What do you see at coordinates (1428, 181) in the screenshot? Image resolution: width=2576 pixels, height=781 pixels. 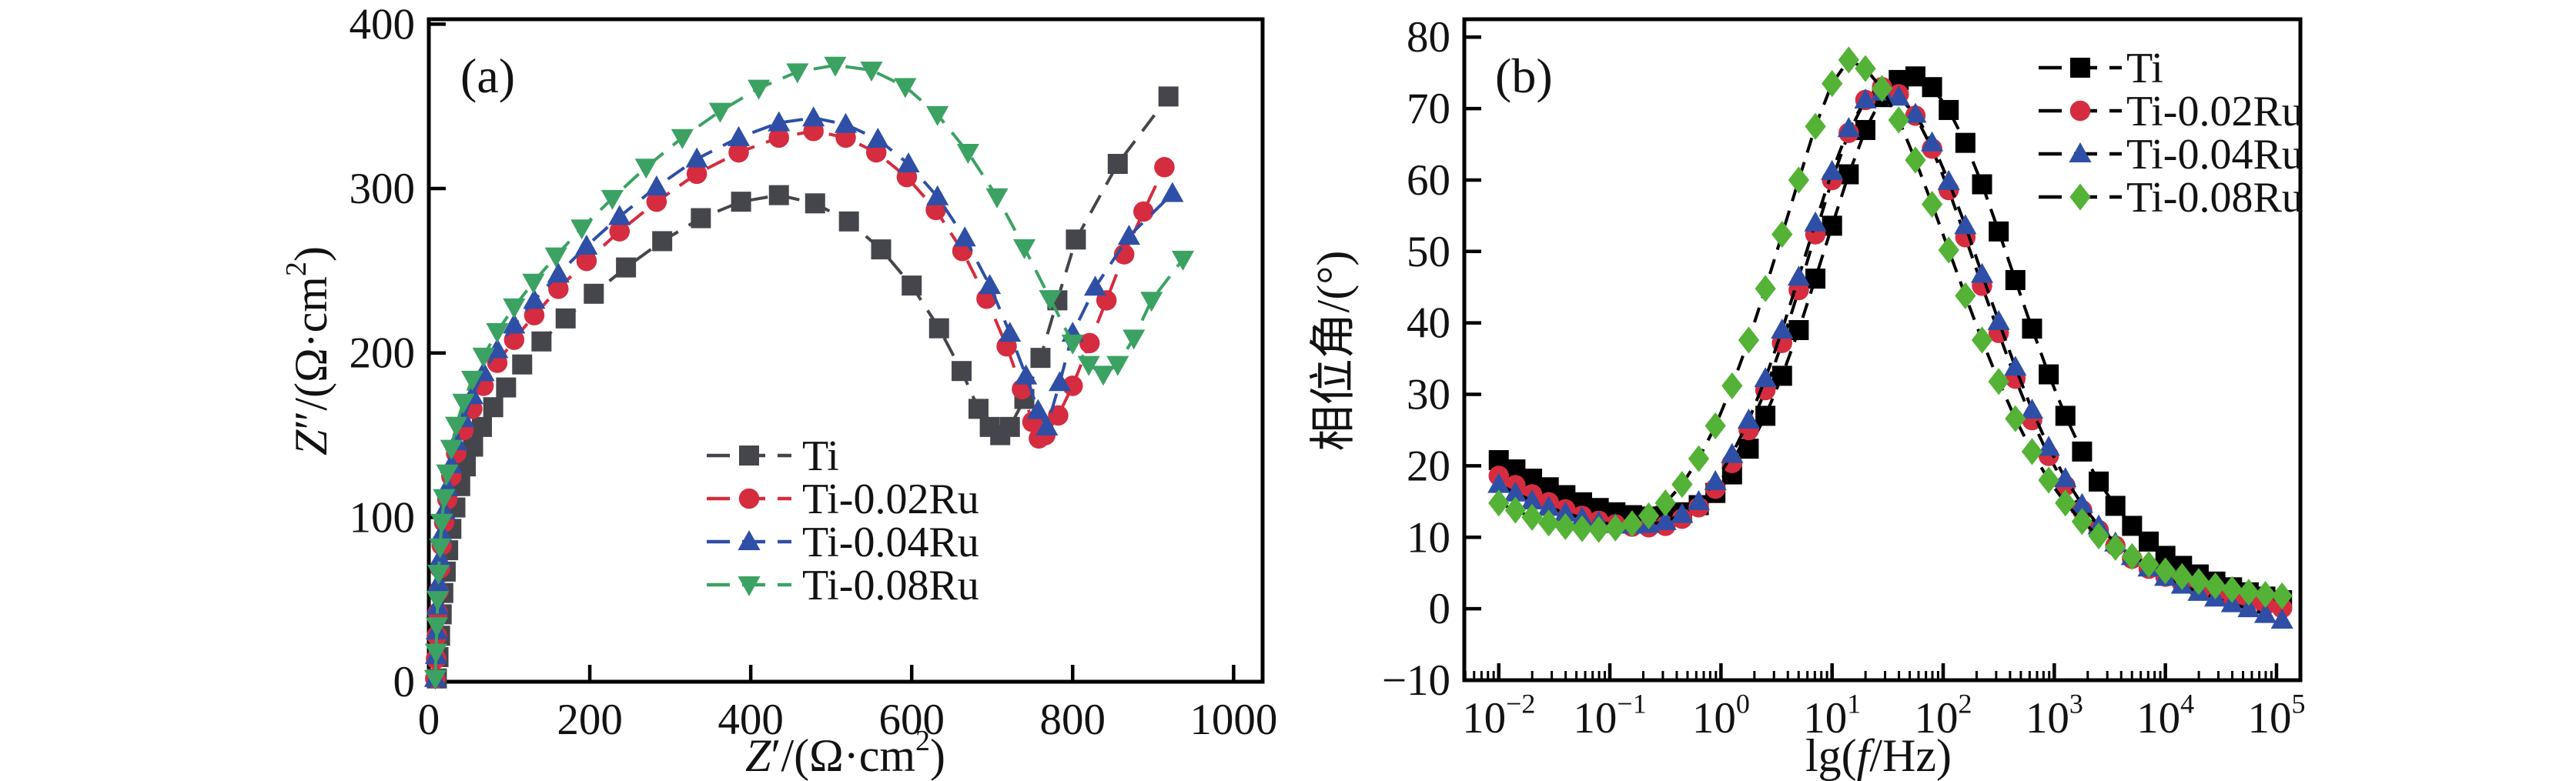 I see `y-tick-label: 60` at bounding box center [1428, 181].